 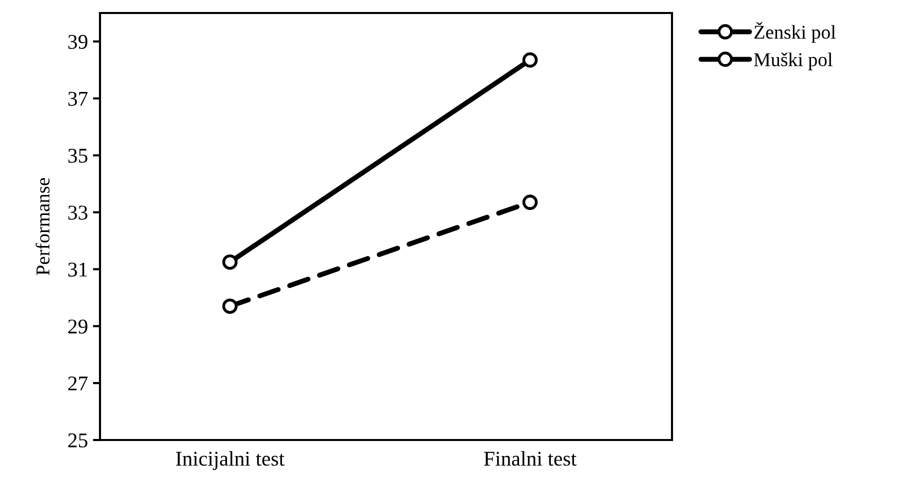 What do you see at coordinates (78, 327) in the screenshot?
I see `y-tick-label: 29` at bounding box center [78, 327].